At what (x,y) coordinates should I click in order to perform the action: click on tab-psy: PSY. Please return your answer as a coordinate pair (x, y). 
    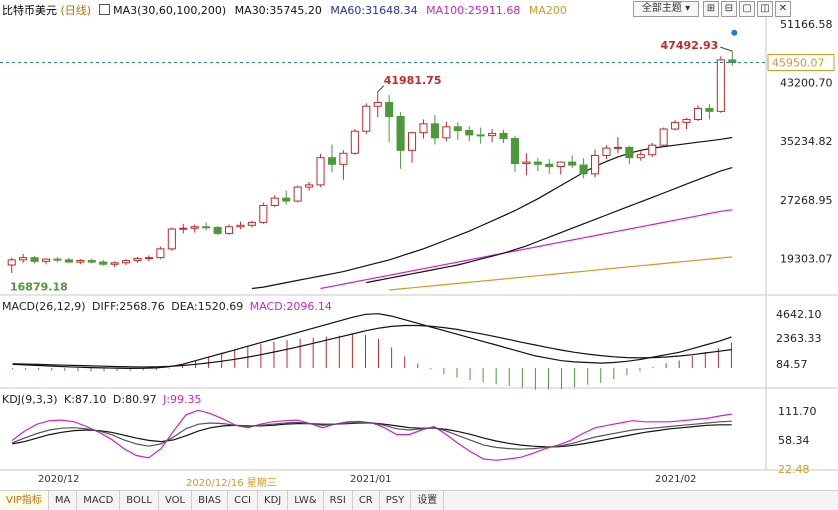
    Looking at the image, I should click on (396, 500).